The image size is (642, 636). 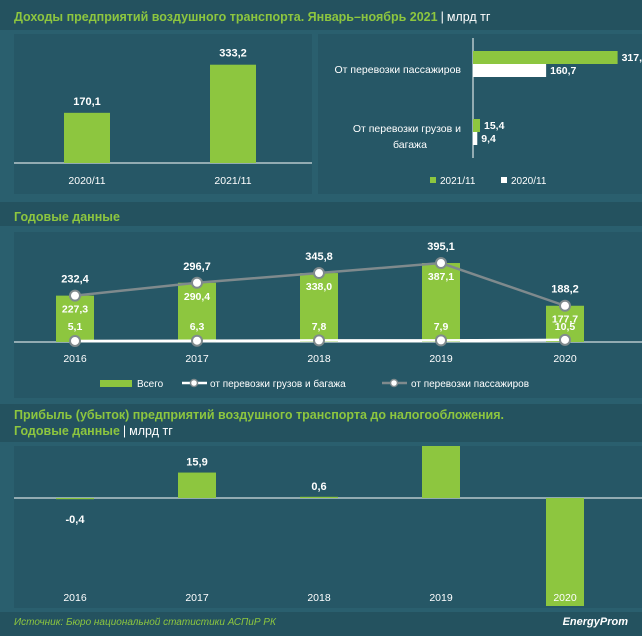 What do you see at coordinates (441, 340) in the screenshot?
I see `marker-cargo-2019` at bounding box center [441, 340].